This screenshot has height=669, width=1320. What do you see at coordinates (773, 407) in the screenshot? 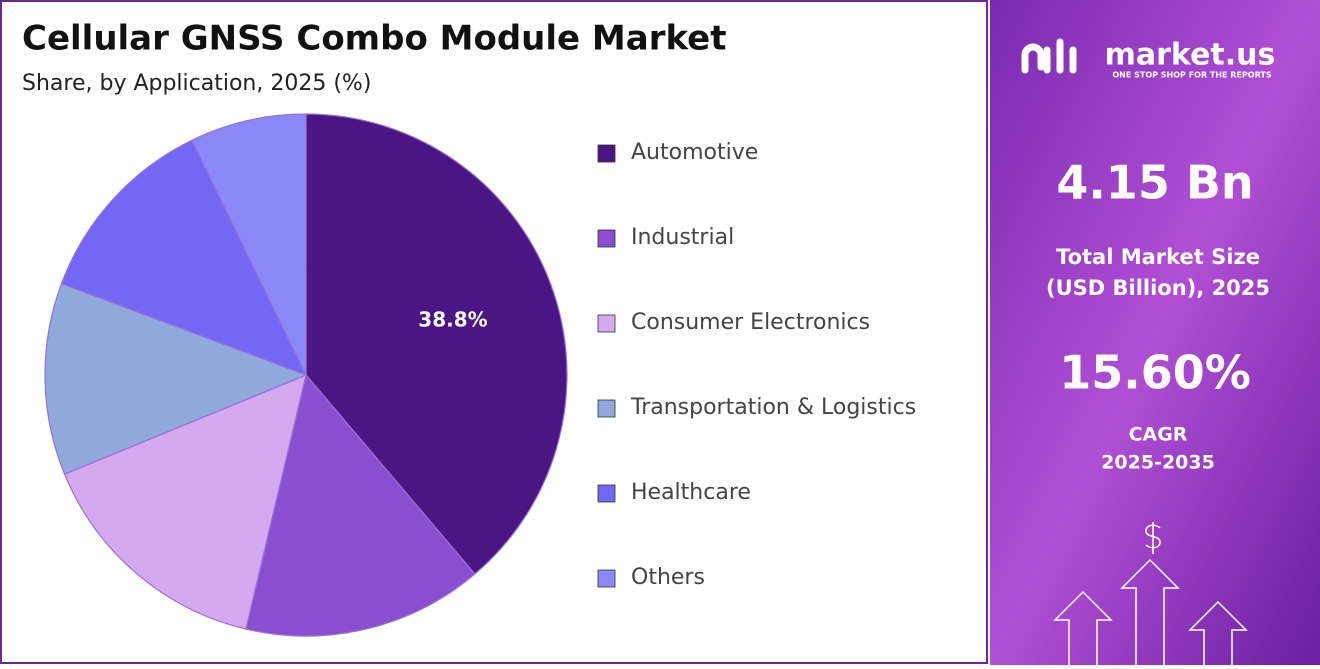
I see `legend-label: Transportation & Logistics` at bounding box center [773, 407].